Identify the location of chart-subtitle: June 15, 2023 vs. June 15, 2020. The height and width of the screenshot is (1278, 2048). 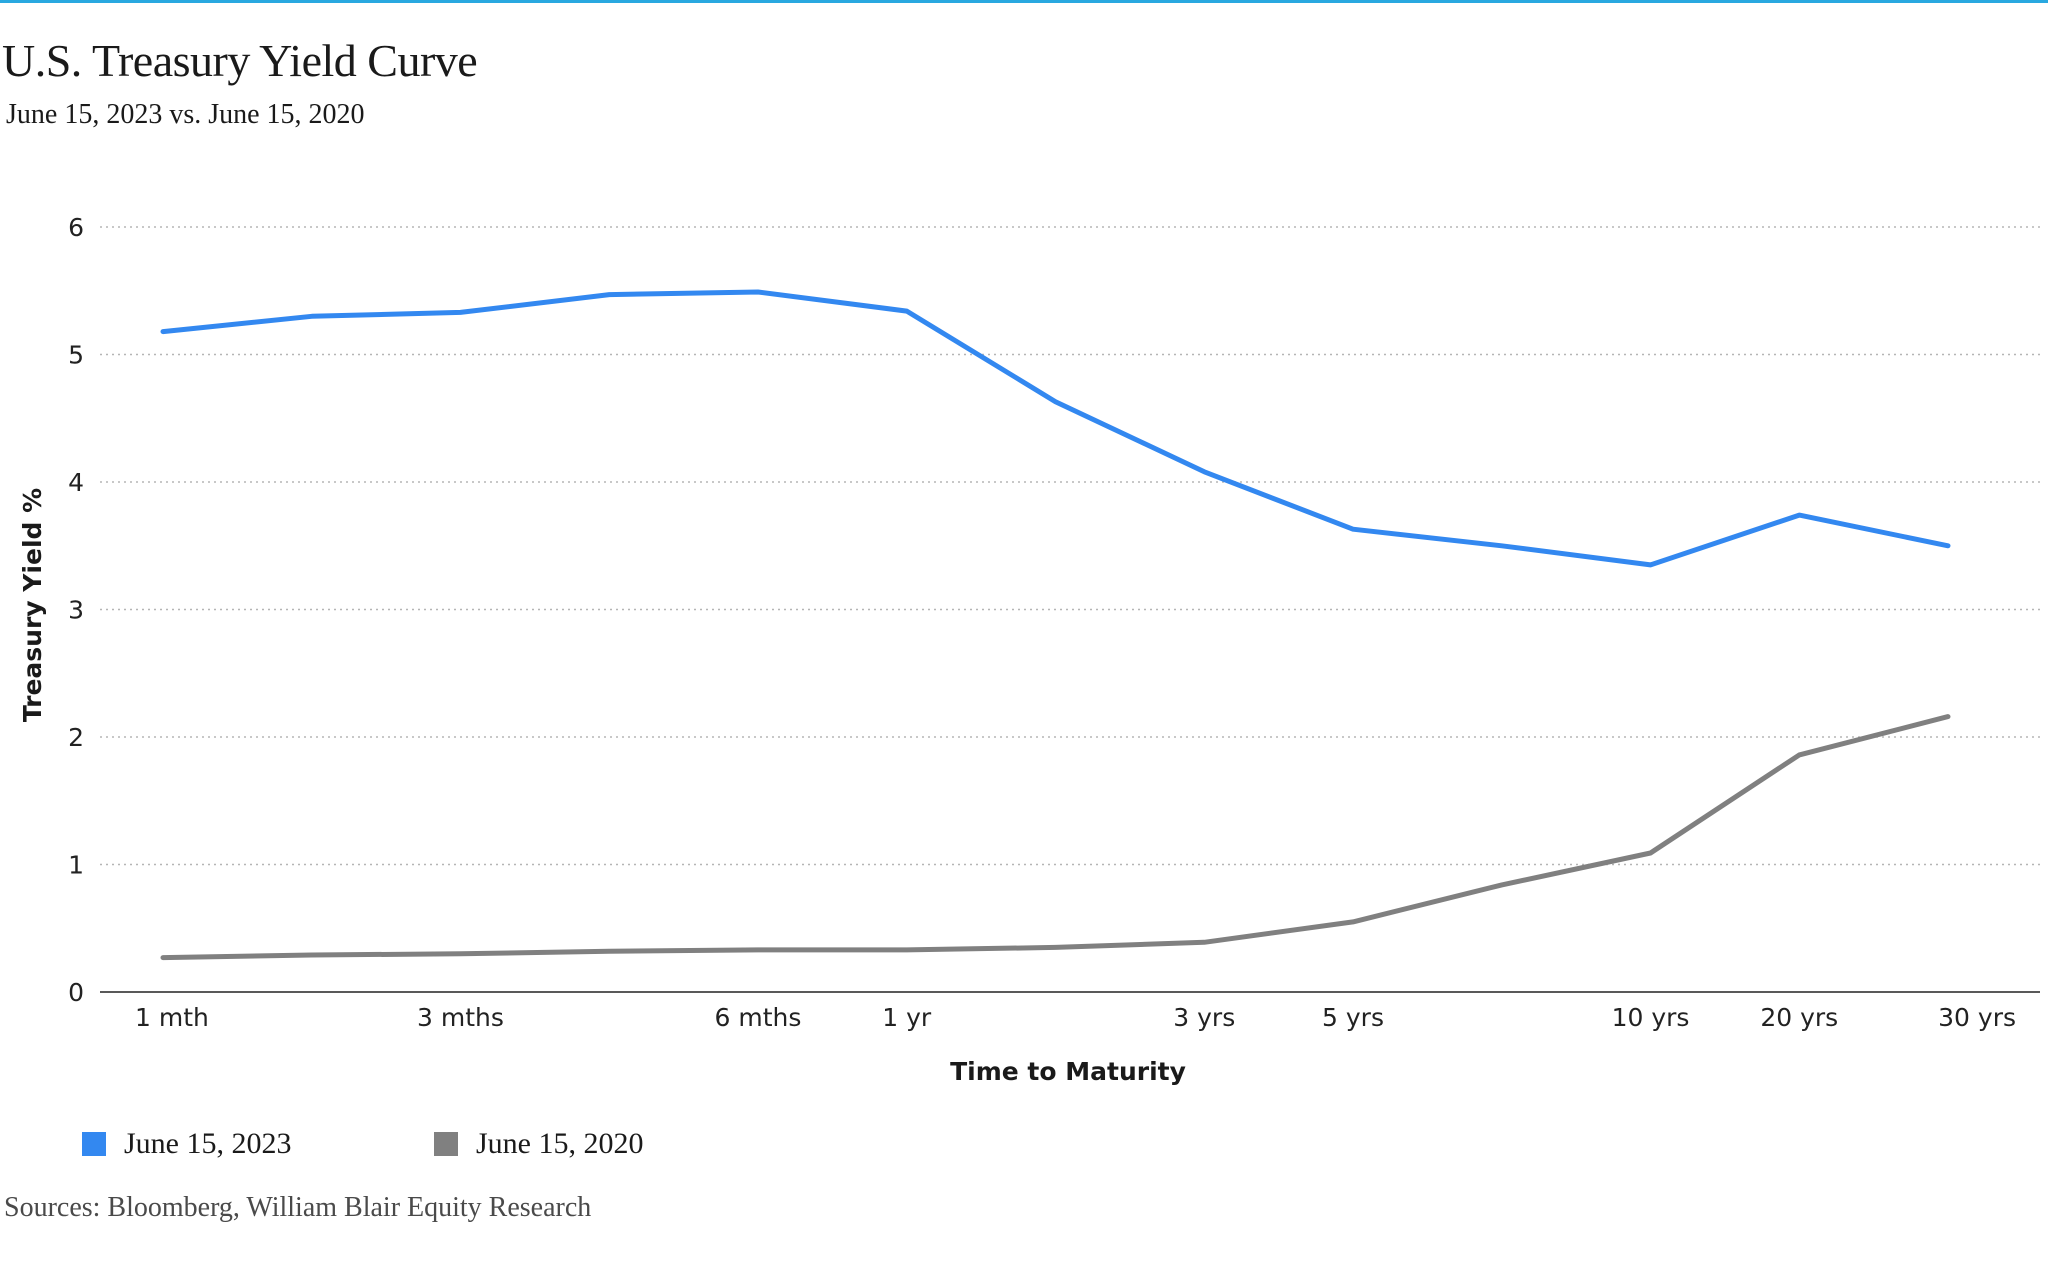
(185, 114).